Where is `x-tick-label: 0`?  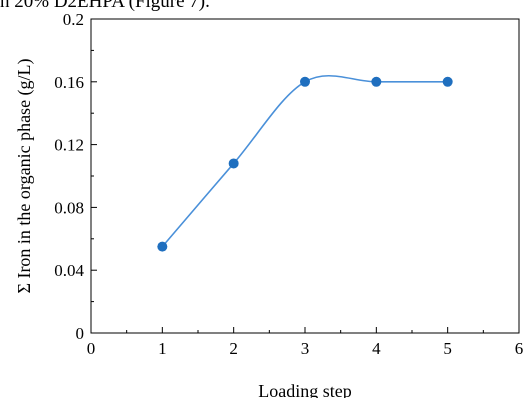 x-tick-label: 0 is located at coordinates (91, 348).